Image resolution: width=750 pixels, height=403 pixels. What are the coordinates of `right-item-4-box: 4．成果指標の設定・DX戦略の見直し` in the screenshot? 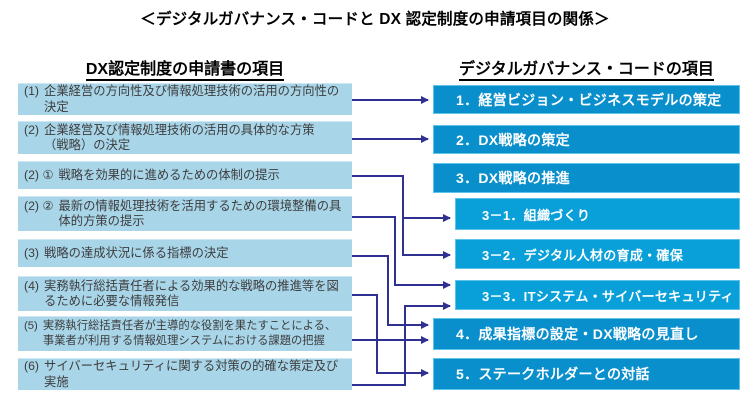 It's located at (586, 334).